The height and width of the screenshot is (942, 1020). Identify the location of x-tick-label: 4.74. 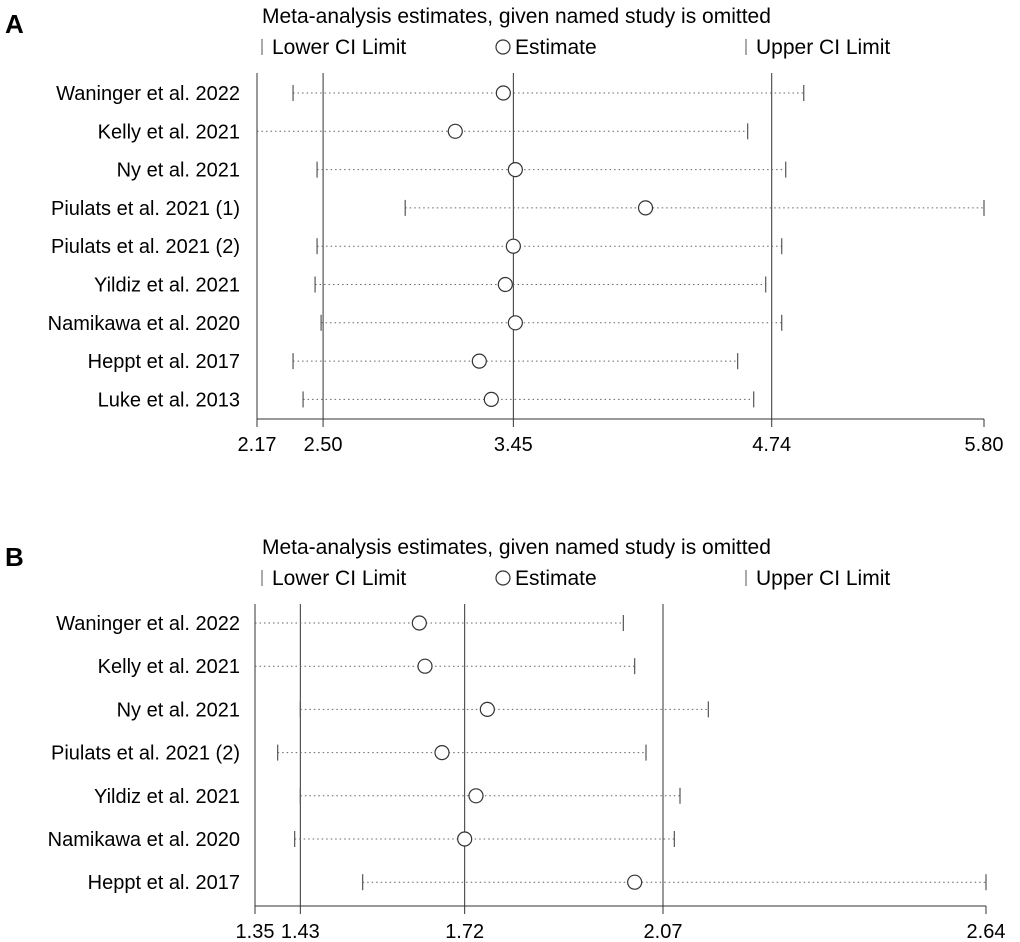
(771, 445).